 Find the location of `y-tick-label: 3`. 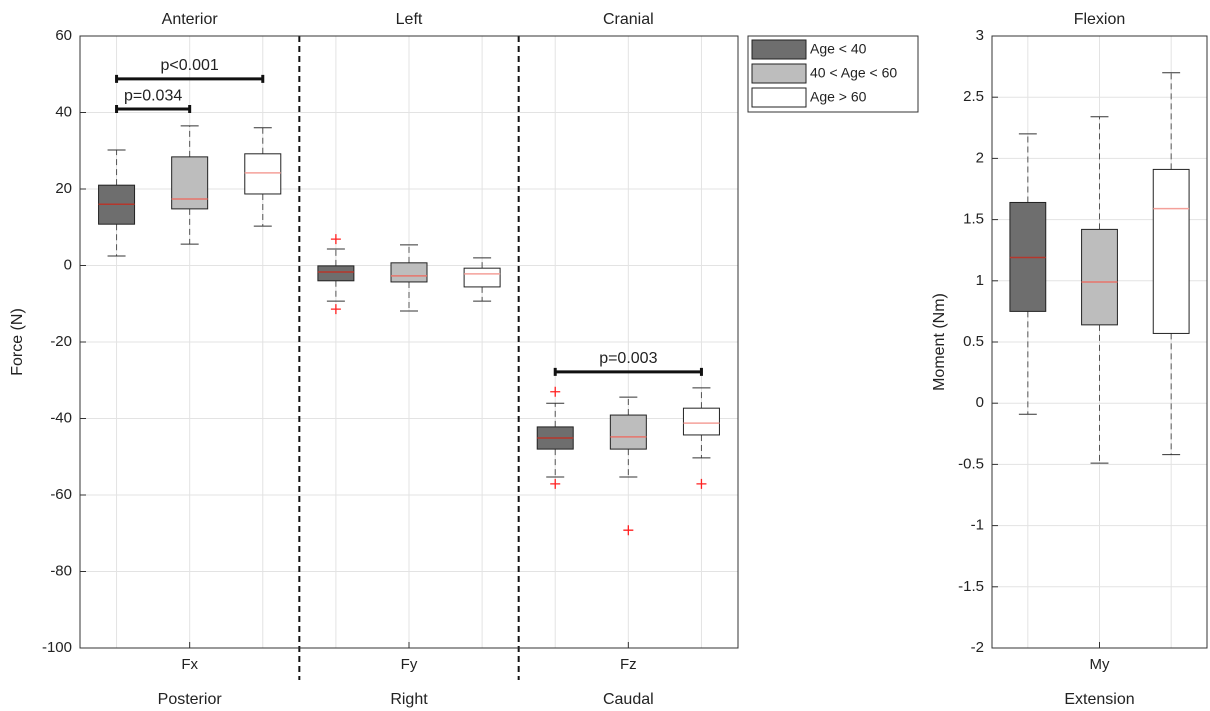

y-tick-label: 3 is located at coordinates (980, 35).